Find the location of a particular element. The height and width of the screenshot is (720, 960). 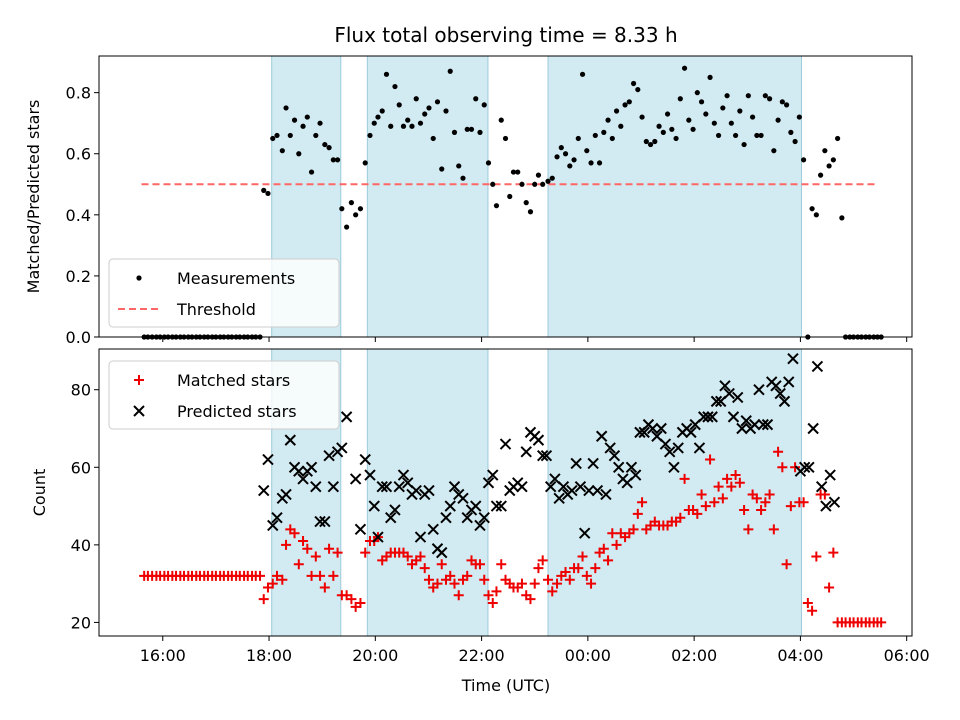

legend-label: Measurements is located at coordinates (236, 278).